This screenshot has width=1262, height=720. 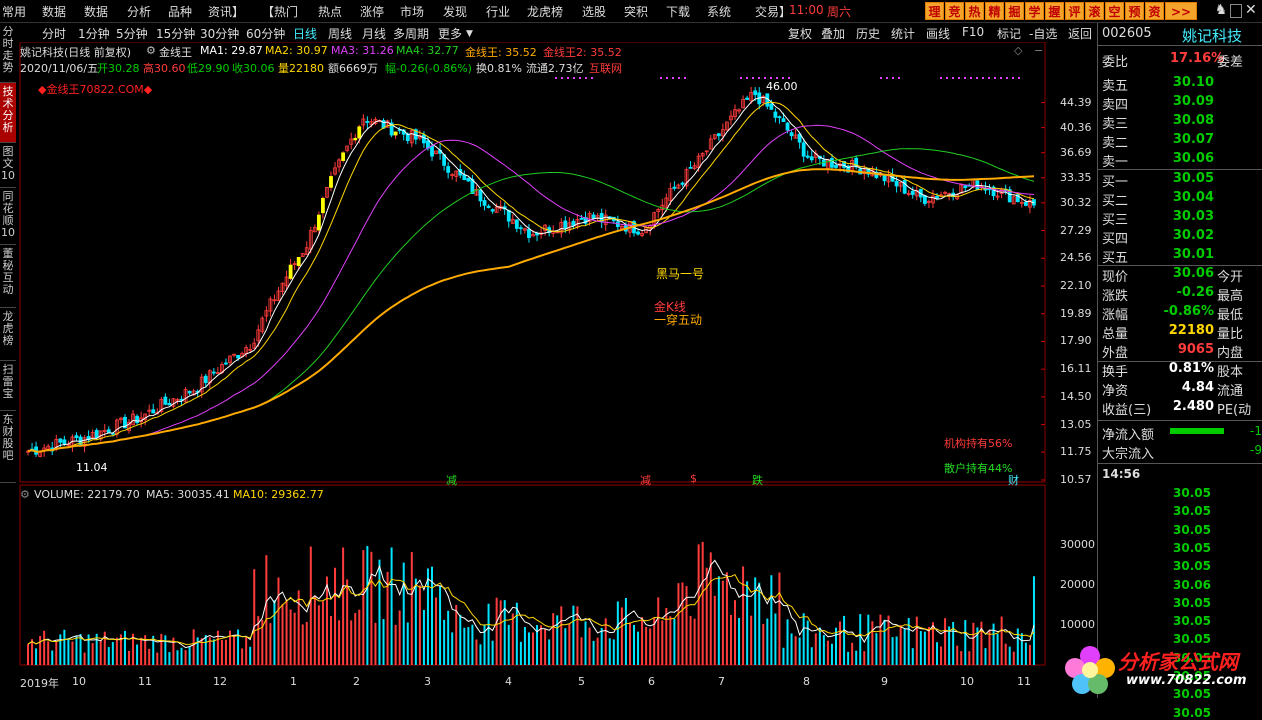 I want to click on quick-button-11: 资, so click(x=1154, y=11).